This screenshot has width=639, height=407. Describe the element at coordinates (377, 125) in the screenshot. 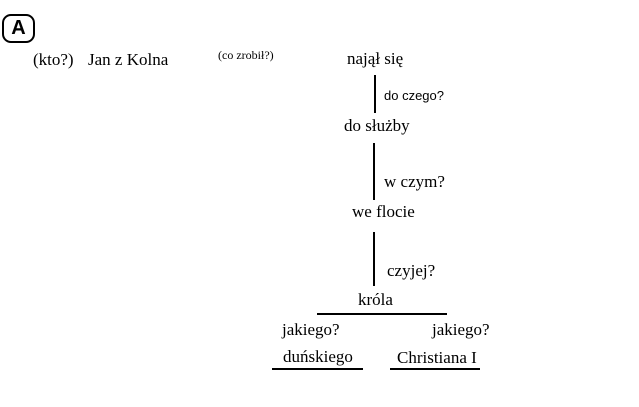

I see `node-do-sluzby: do służby` at that location.